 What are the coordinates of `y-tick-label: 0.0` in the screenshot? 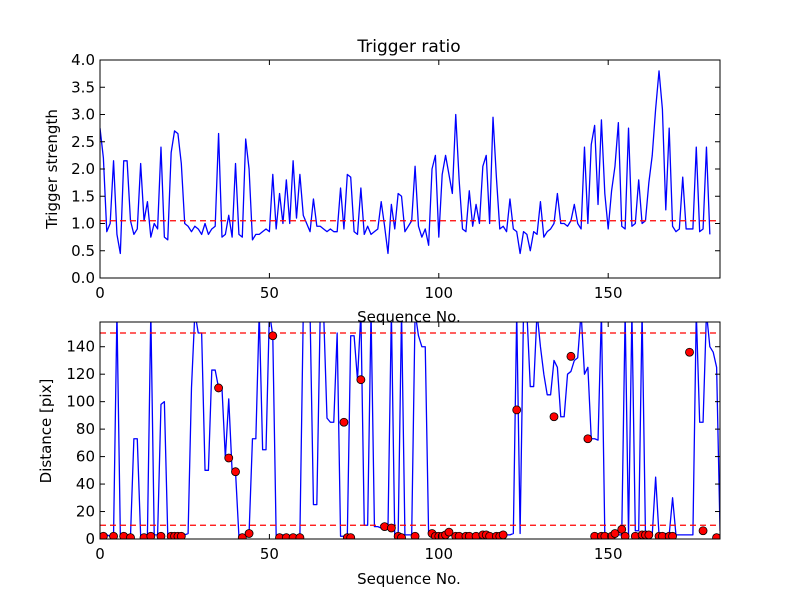 It's located at (83, 278).